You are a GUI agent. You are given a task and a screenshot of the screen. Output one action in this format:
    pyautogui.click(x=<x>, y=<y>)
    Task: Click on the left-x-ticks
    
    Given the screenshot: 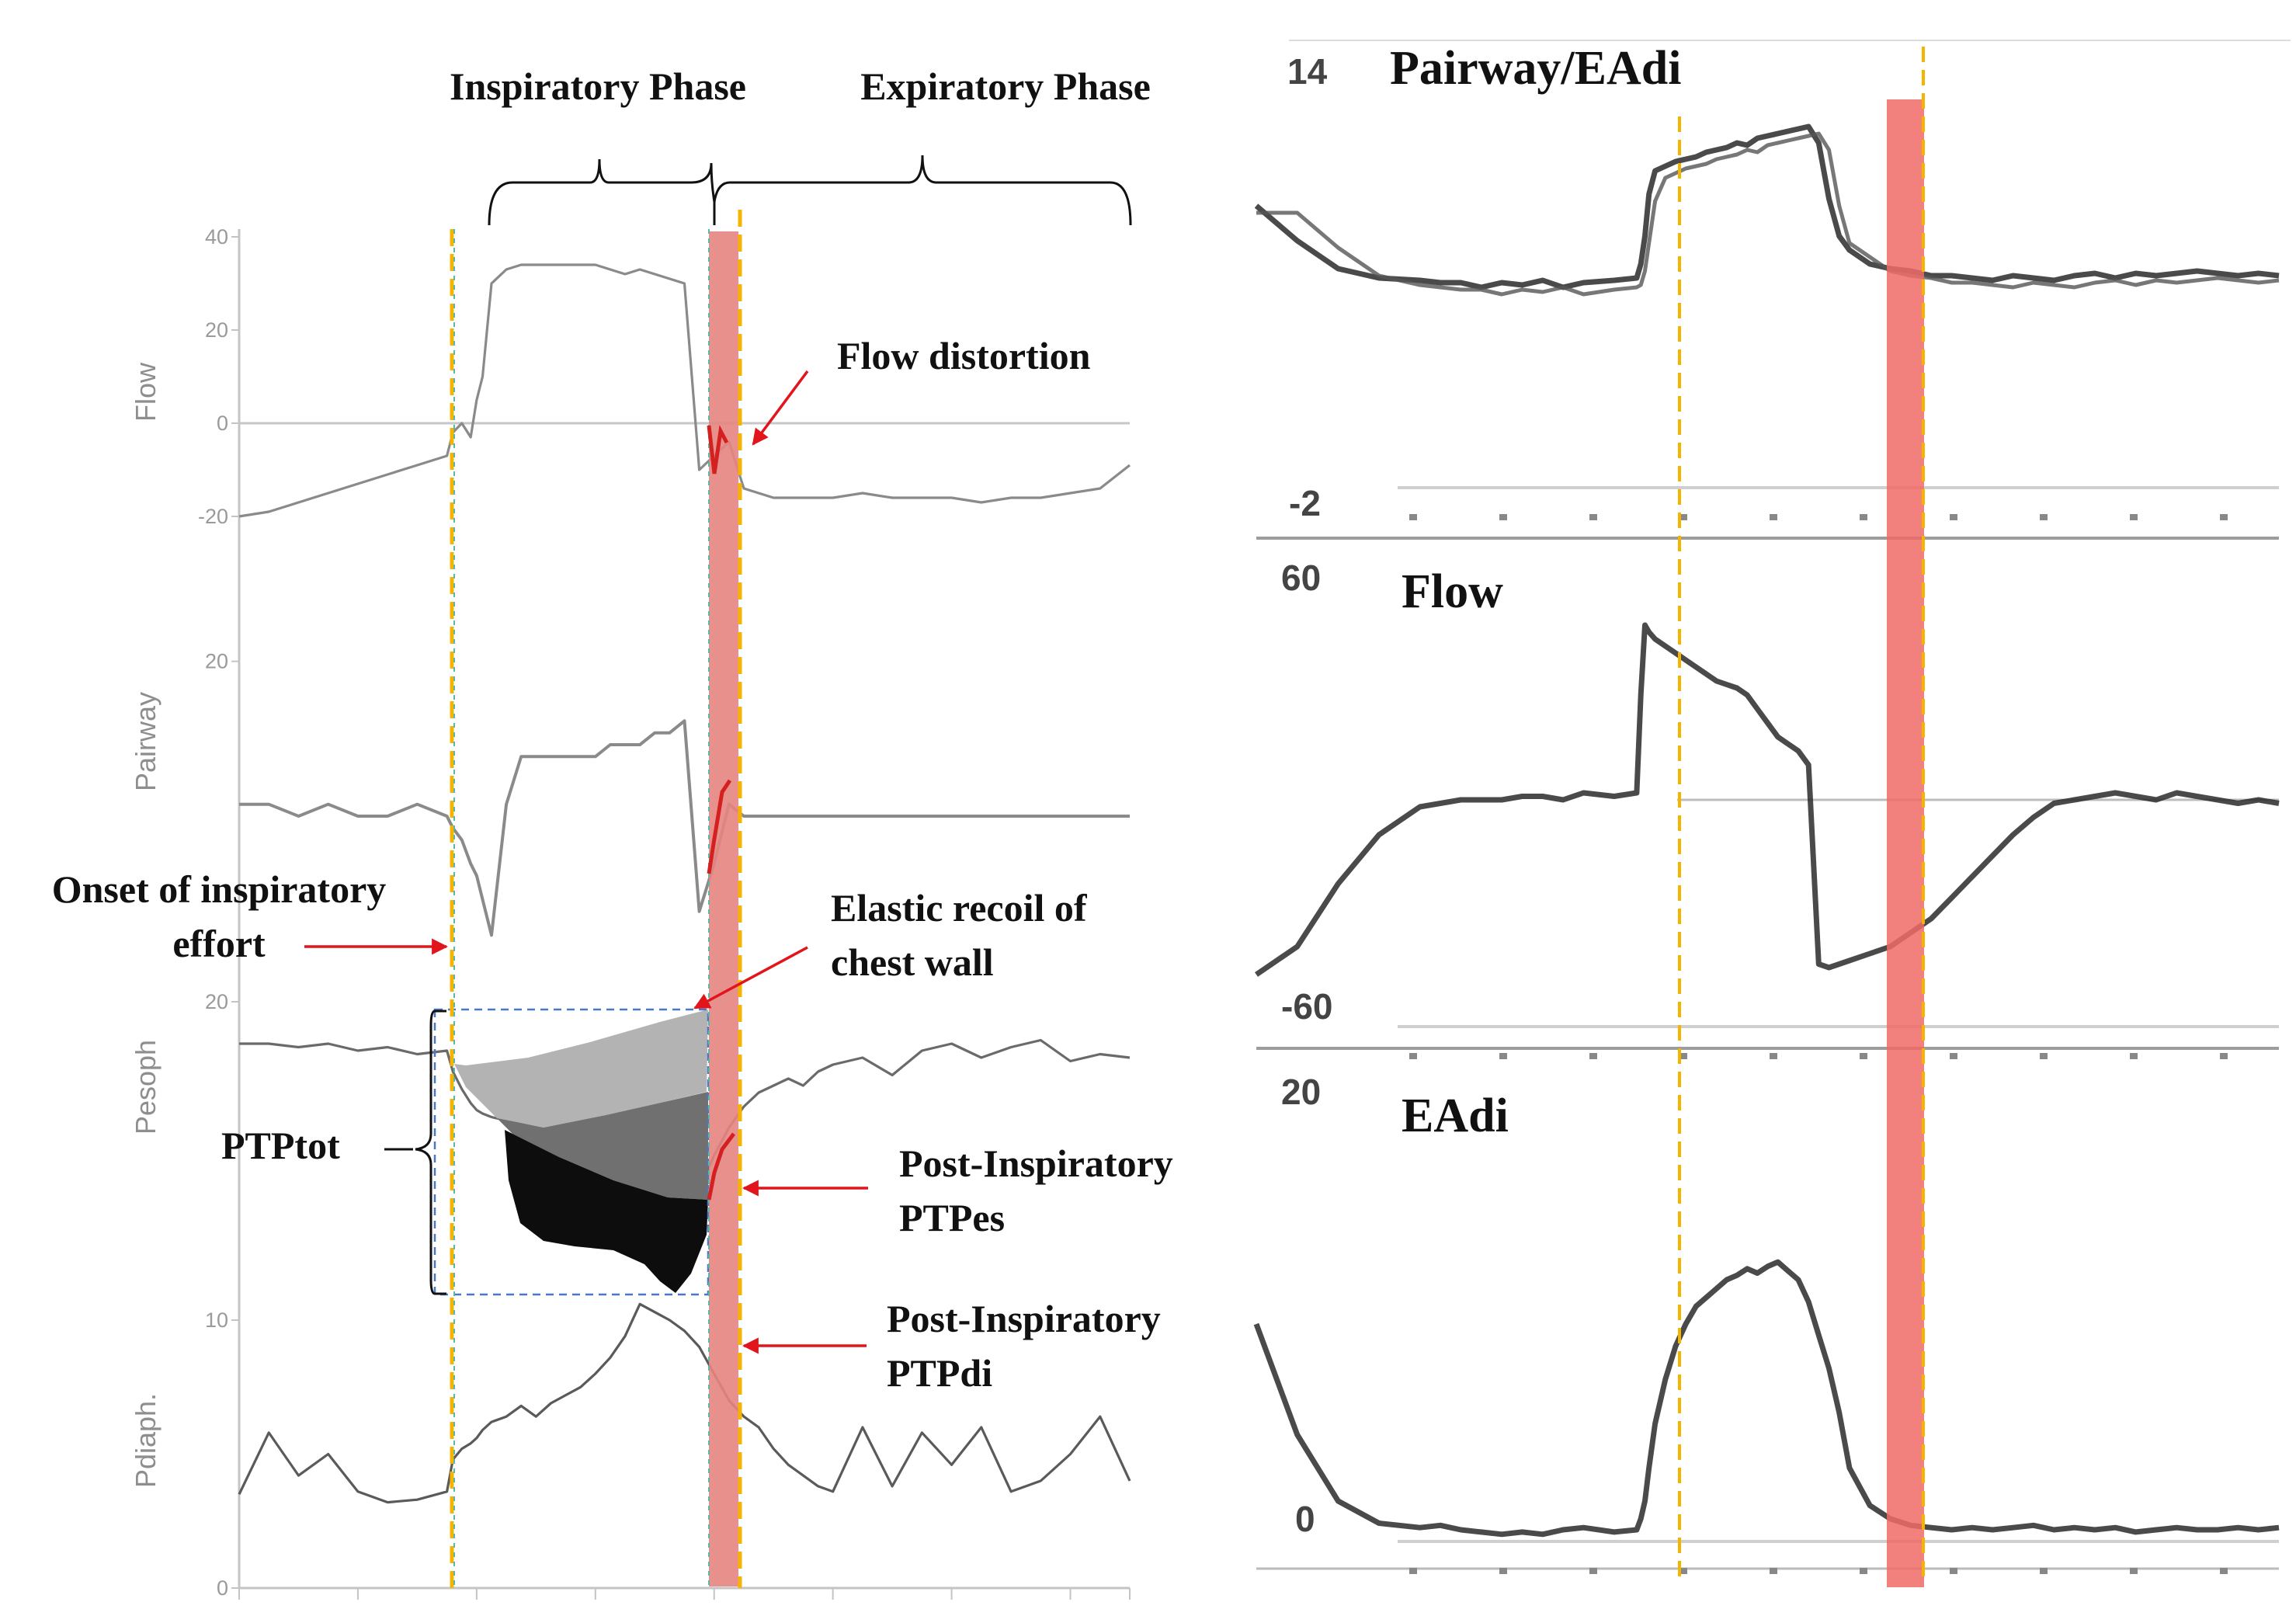 What is the action you would take?
    pyautogui.click(x=684, y=1594)
    